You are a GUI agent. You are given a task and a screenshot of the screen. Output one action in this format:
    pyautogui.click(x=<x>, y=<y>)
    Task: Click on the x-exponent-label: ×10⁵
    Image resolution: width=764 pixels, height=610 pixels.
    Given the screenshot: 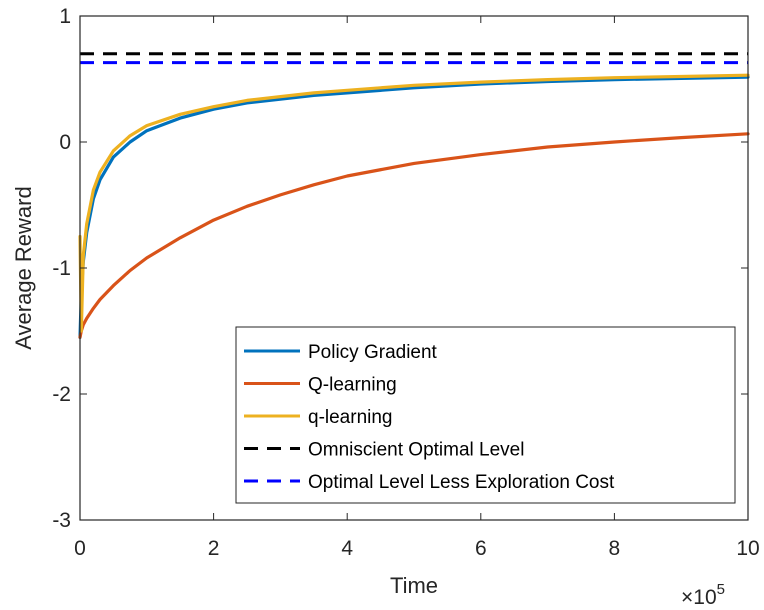 What is the action you would take?
    pyautogui.click(x=703, y=595)
    